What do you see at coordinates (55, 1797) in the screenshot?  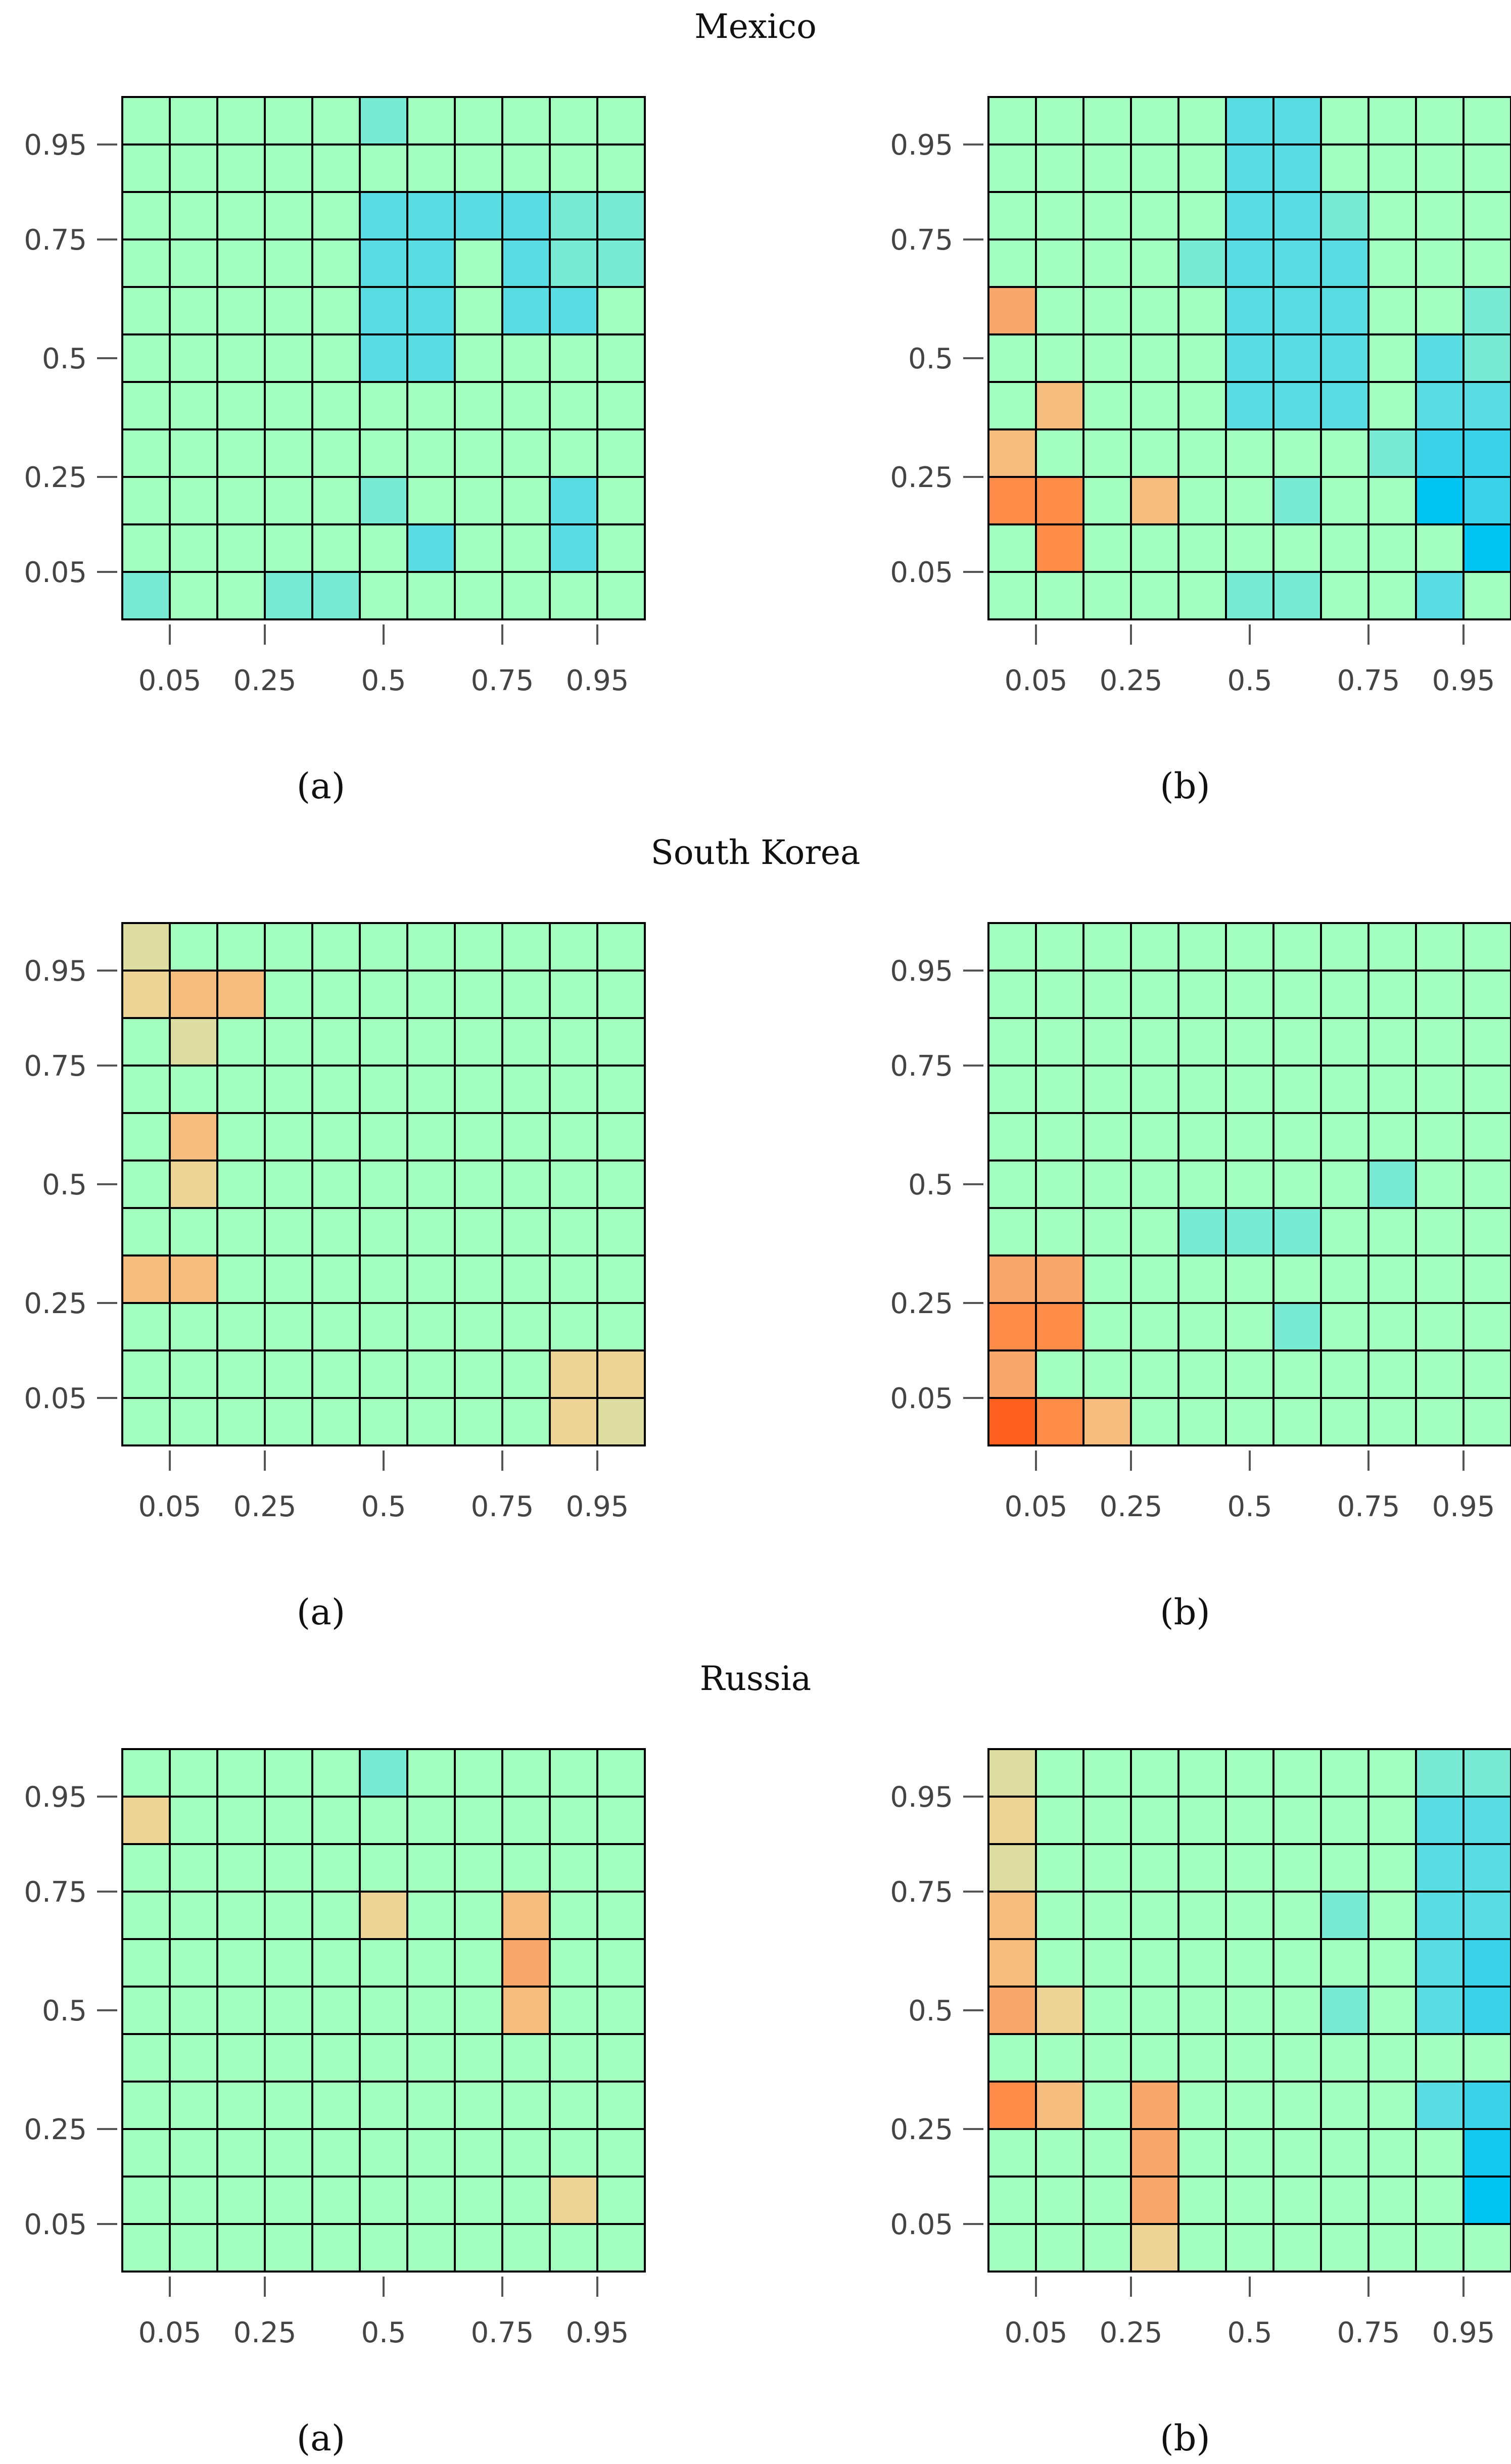 I see `y-axis-tick-label: 0.95` at bounding box center [55, 1797].